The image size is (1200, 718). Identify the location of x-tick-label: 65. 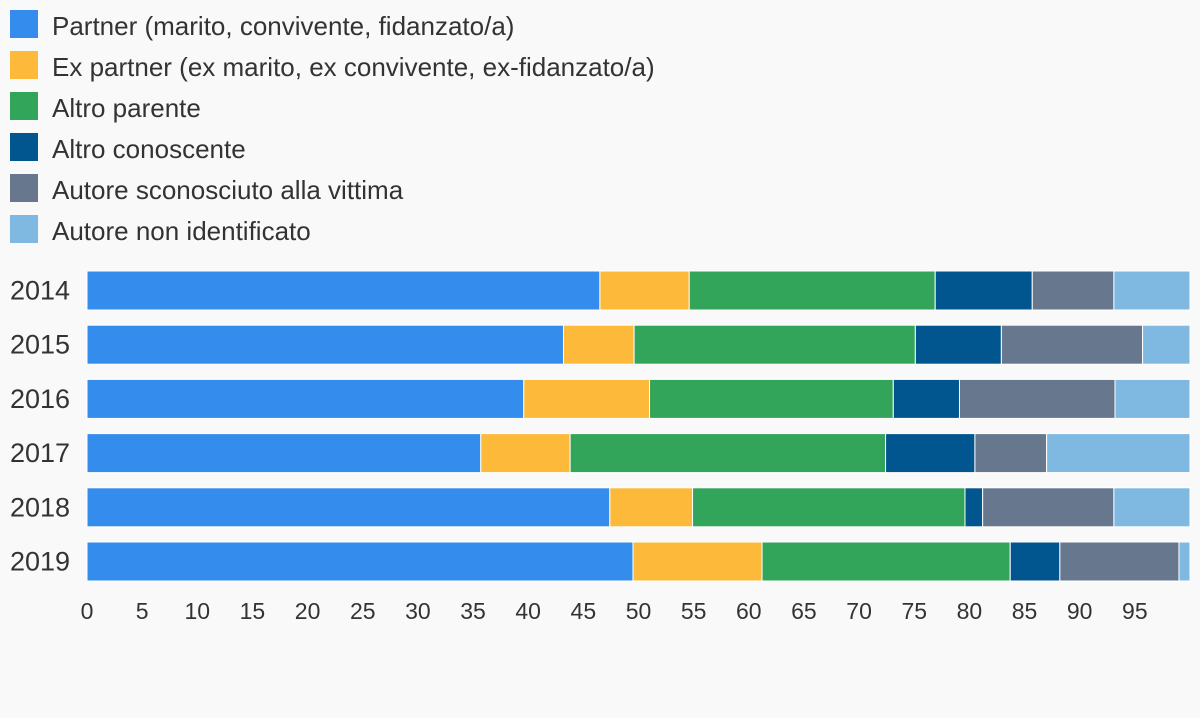
(804, 611).